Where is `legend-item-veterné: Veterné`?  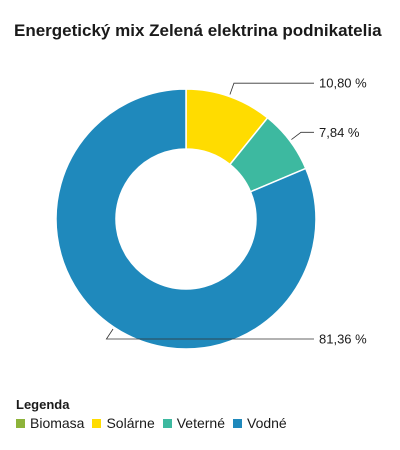 legend-item-veterné: Veterné is located at coordinates (193, 423).